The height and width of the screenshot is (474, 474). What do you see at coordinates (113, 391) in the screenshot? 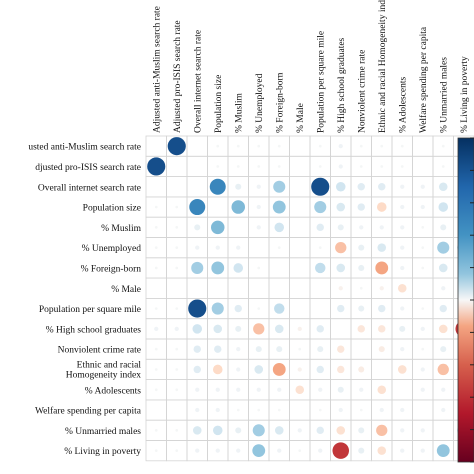
I see `row-label-adolescents: % Adolescents` at bounding box center [113, 391].